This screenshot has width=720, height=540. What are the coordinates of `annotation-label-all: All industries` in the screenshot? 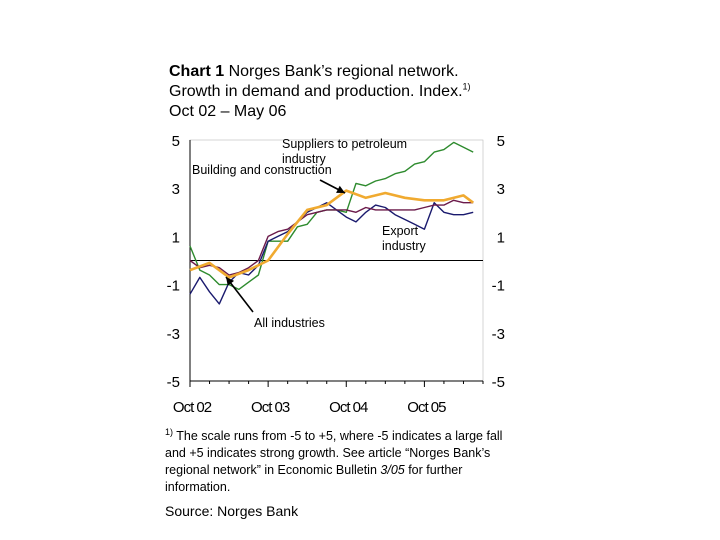 It's located at (289, 323).